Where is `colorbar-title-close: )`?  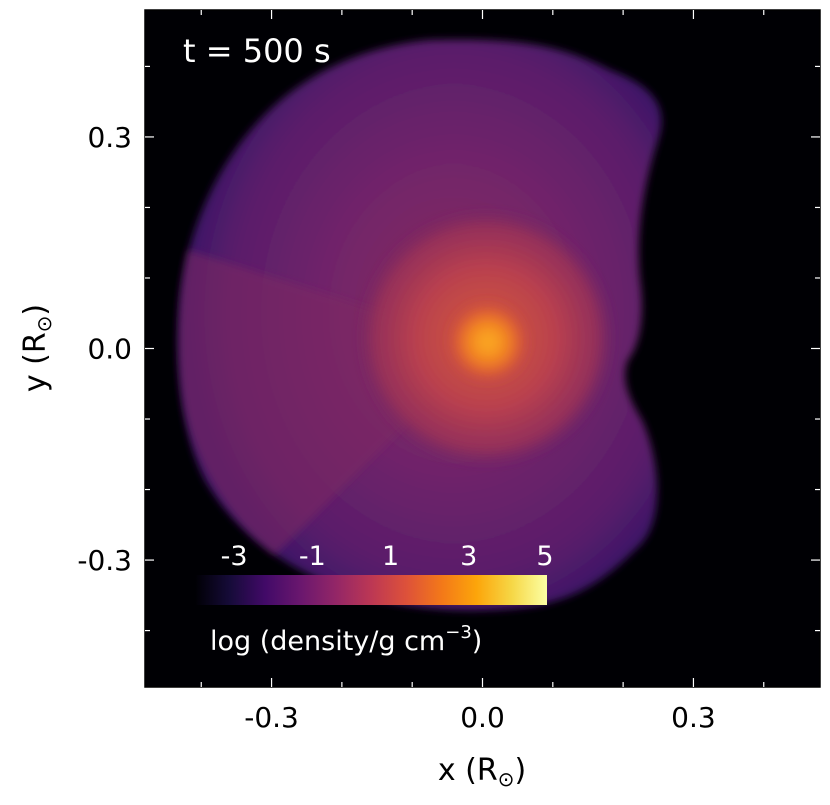
colorbar-title-close: ) is located at coordinates (477, 641).